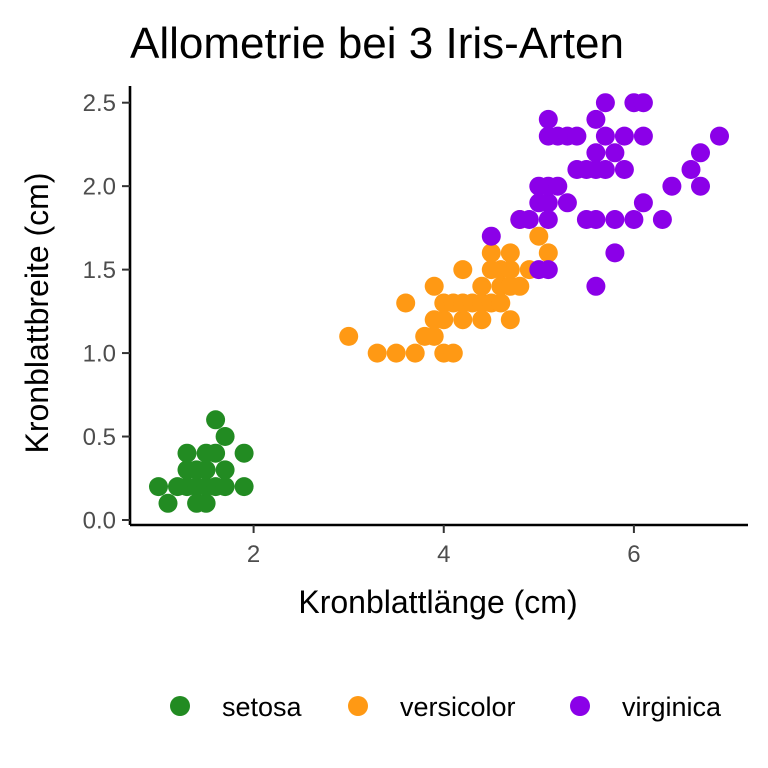 The image size is (768, 768). Describe the element at coordinates (437, 602) in the screenshot. I see `x-axis-title: Kronblattlänge (cm)` at that location.